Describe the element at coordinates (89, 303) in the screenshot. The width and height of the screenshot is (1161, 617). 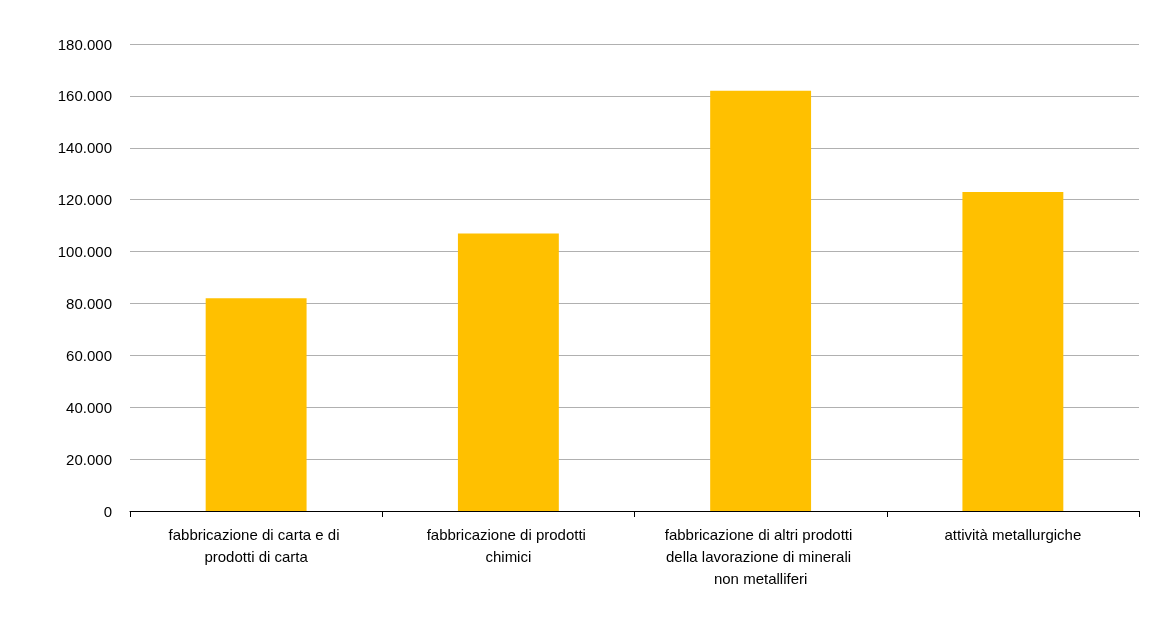
I see `y-tick-label: 80.000` at that location.